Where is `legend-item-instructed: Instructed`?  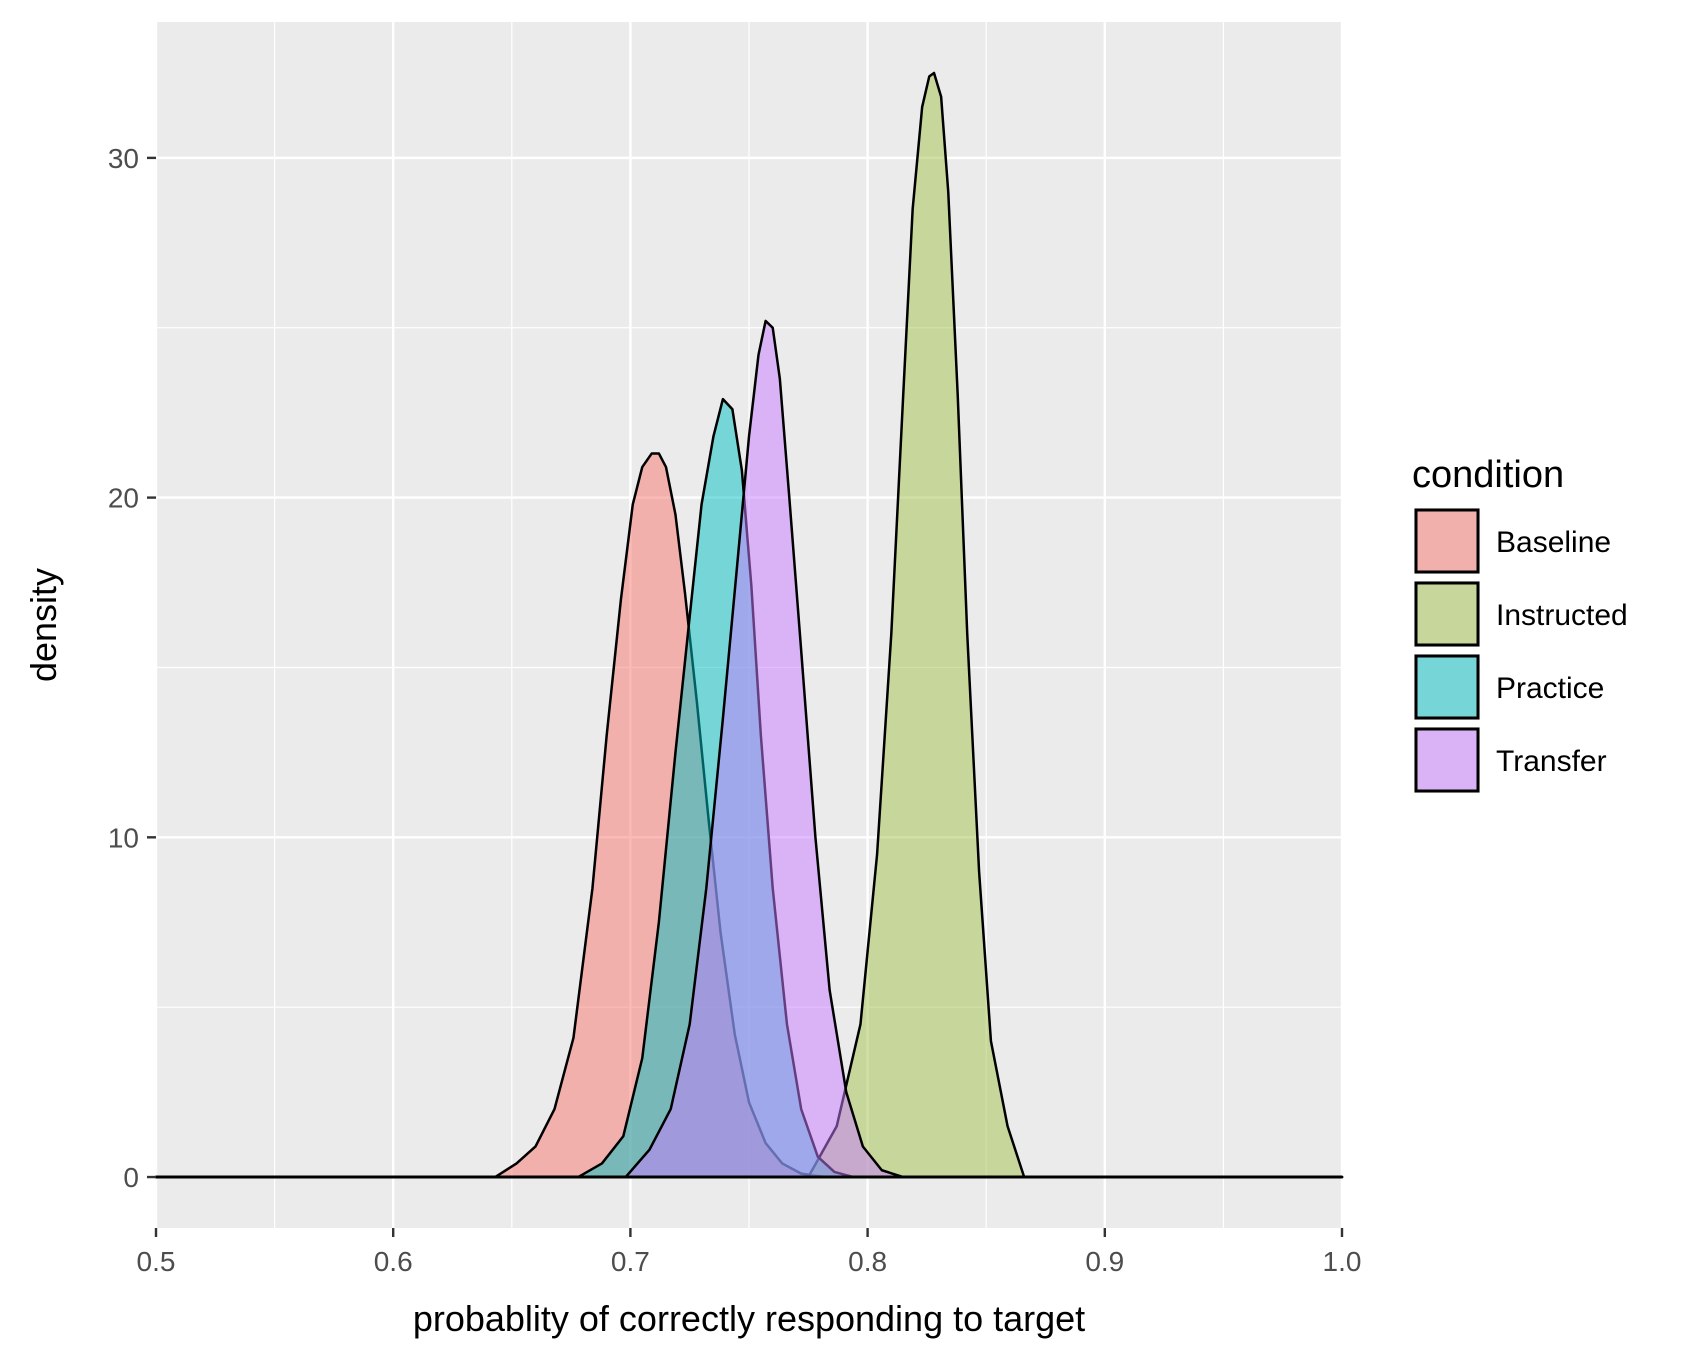 legend-item-instructed: Instructed is located at coordinates (1521, 614).